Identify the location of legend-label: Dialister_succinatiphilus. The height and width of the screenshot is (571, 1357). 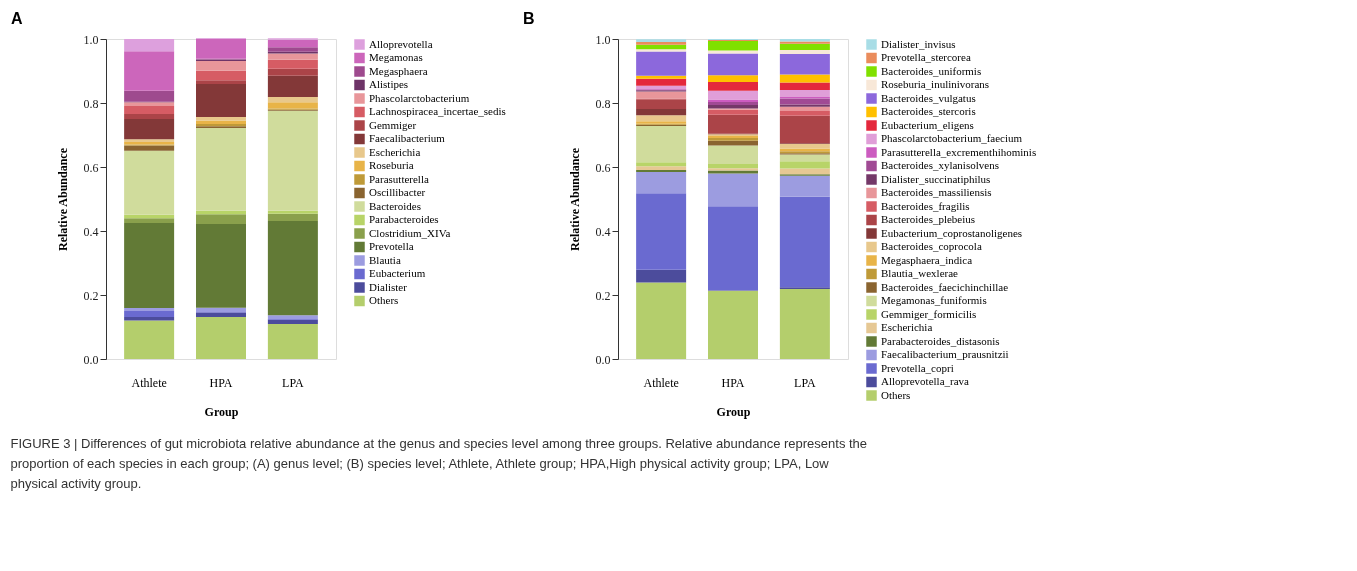
(936, 178).